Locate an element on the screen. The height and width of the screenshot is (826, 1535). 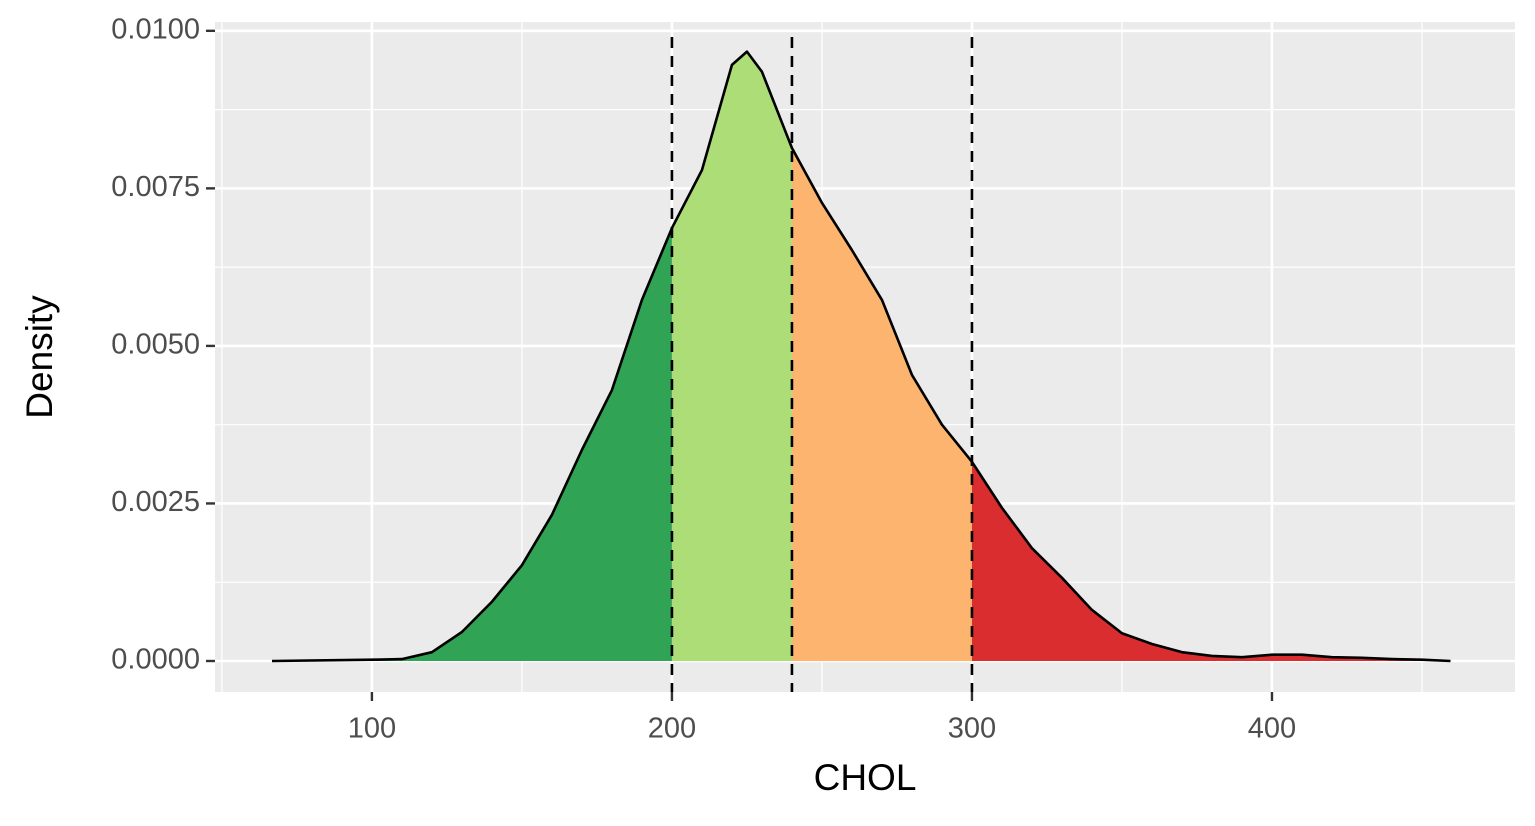
y-tick-label: 0.0000 is located at coordinates (155, 660).